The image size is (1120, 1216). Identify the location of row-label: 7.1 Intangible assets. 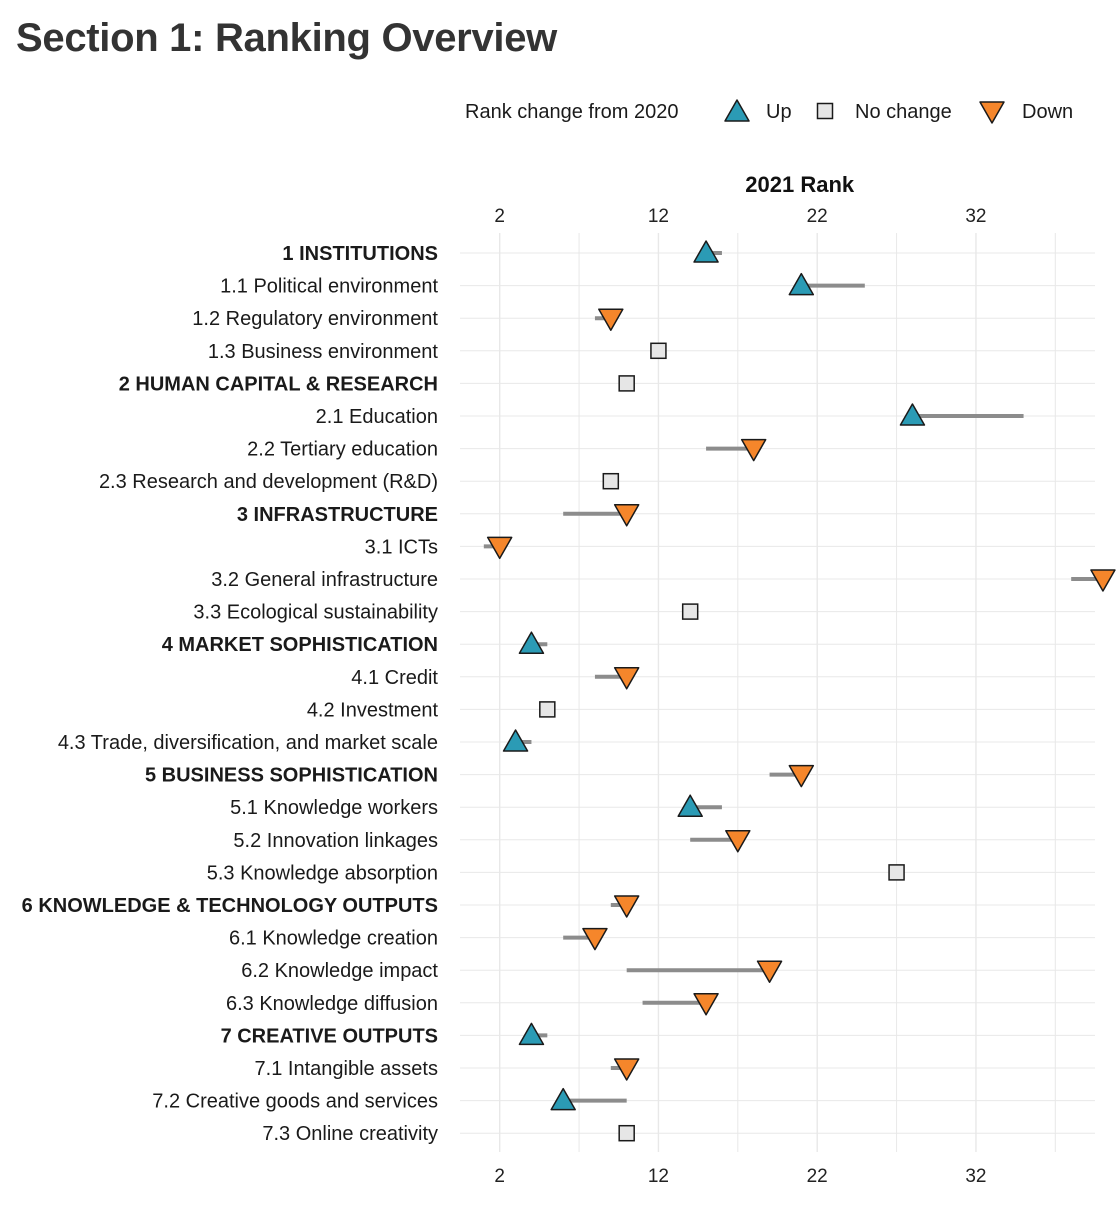
(346, 1069).